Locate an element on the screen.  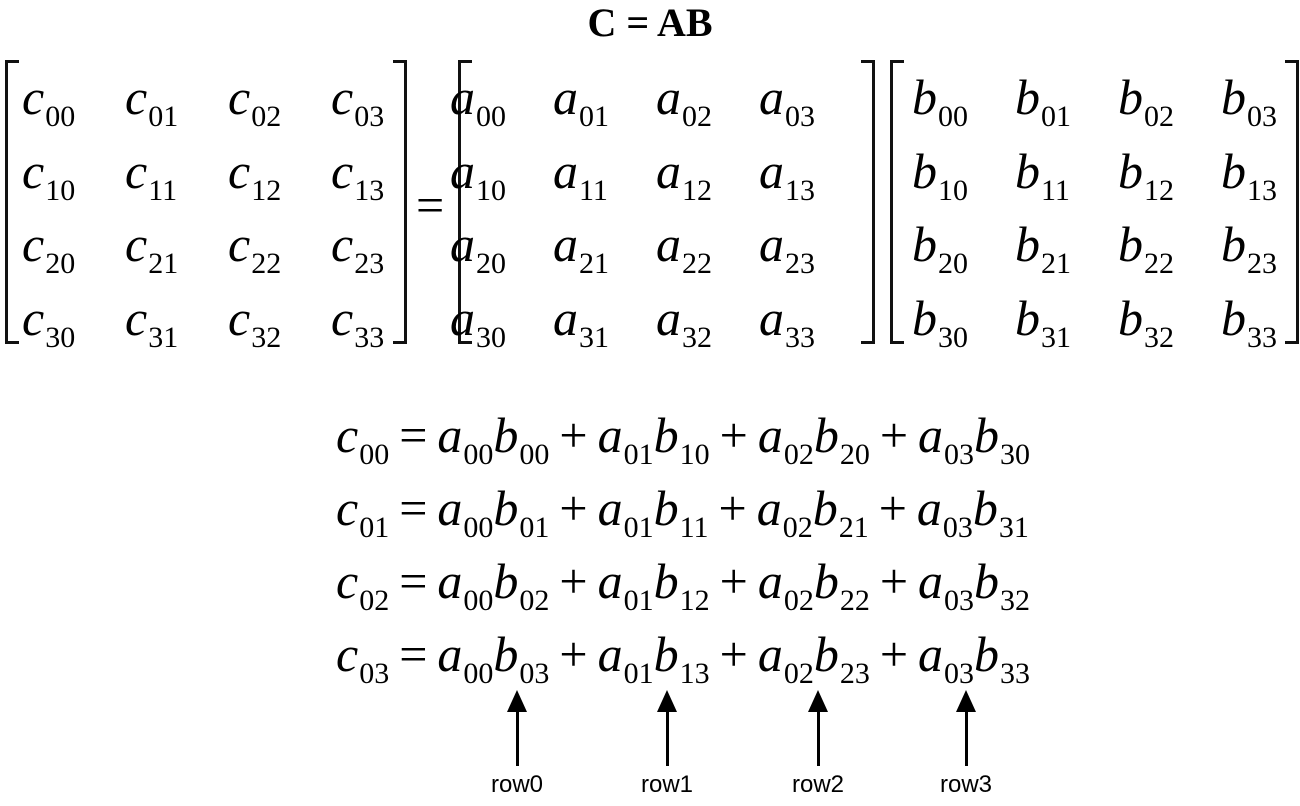
equation-lhs-subscript: 00 is located at coordinates (374, 454).